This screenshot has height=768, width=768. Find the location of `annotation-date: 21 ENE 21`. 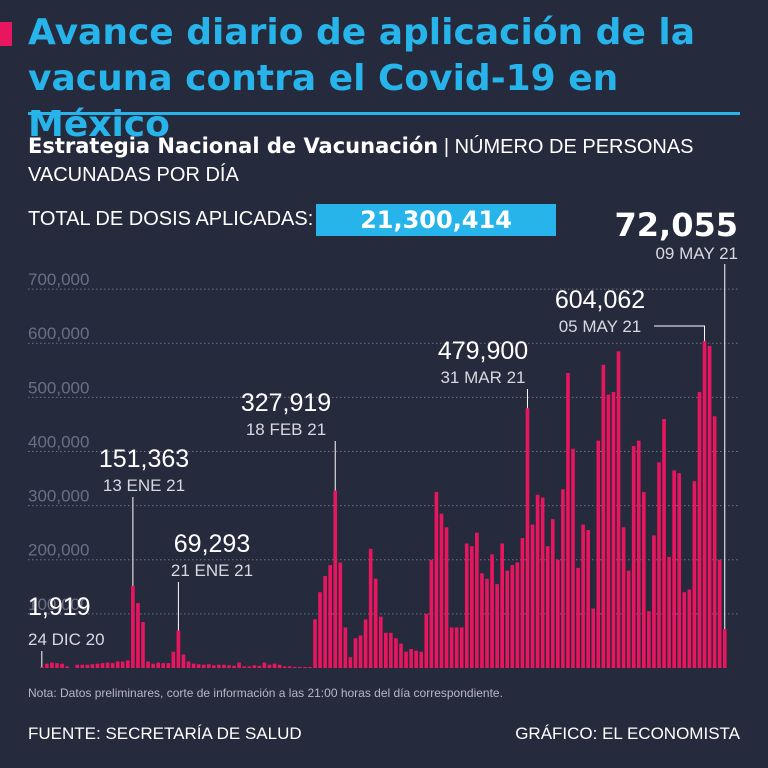

annotation-date: 21 ENE 21 is located at coordinates (212, 570).